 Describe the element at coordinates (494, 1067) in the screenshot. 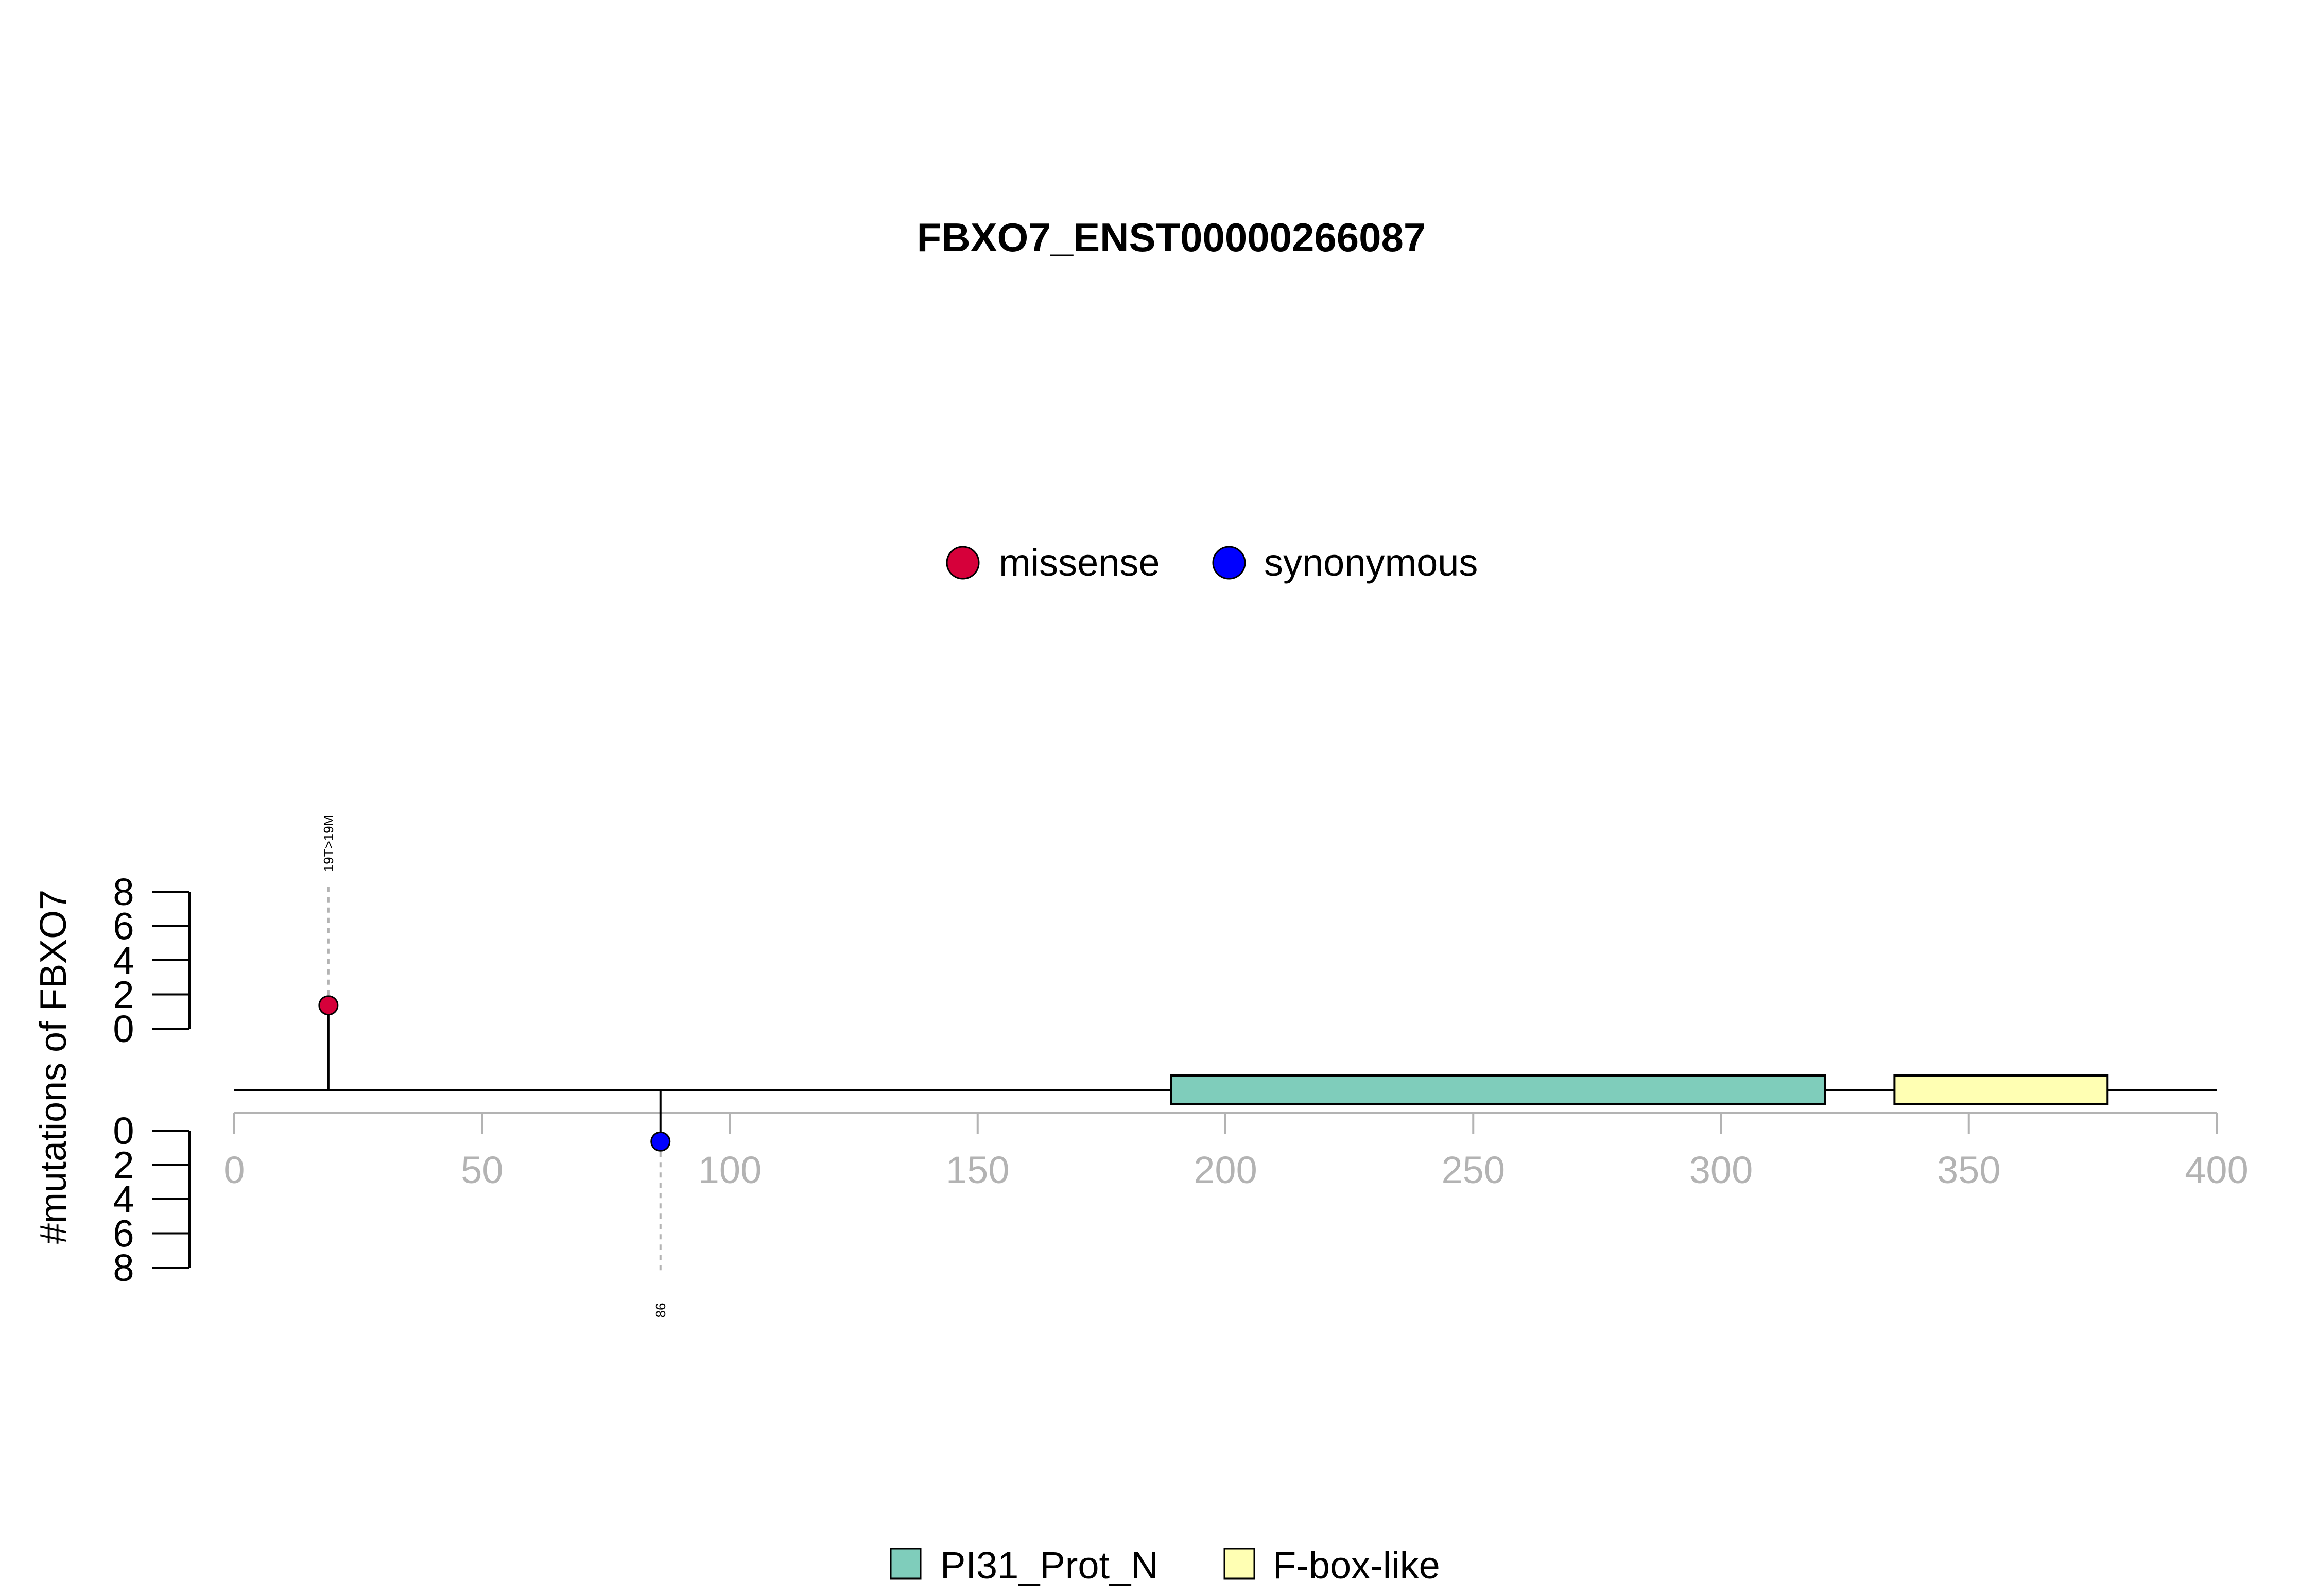

I see `mutation-lollipops: 19T>19M 86` at that location.